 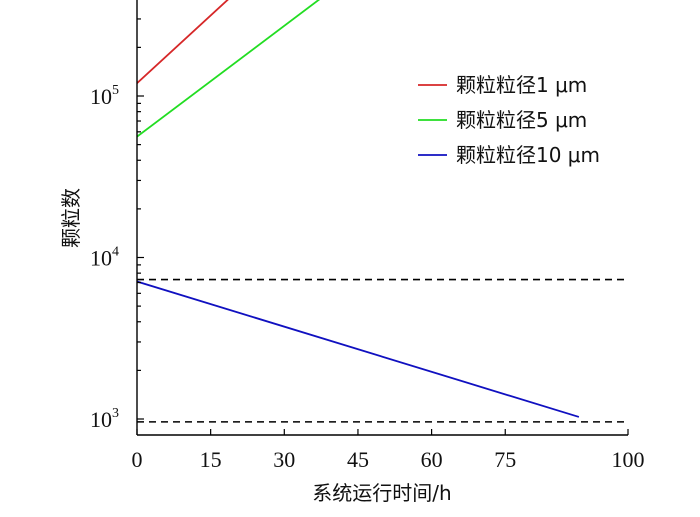 What do you see at coordinates (628, 459) in the screenshot?
I see `x-tick-label: 100` at bounding box center [628, 459].